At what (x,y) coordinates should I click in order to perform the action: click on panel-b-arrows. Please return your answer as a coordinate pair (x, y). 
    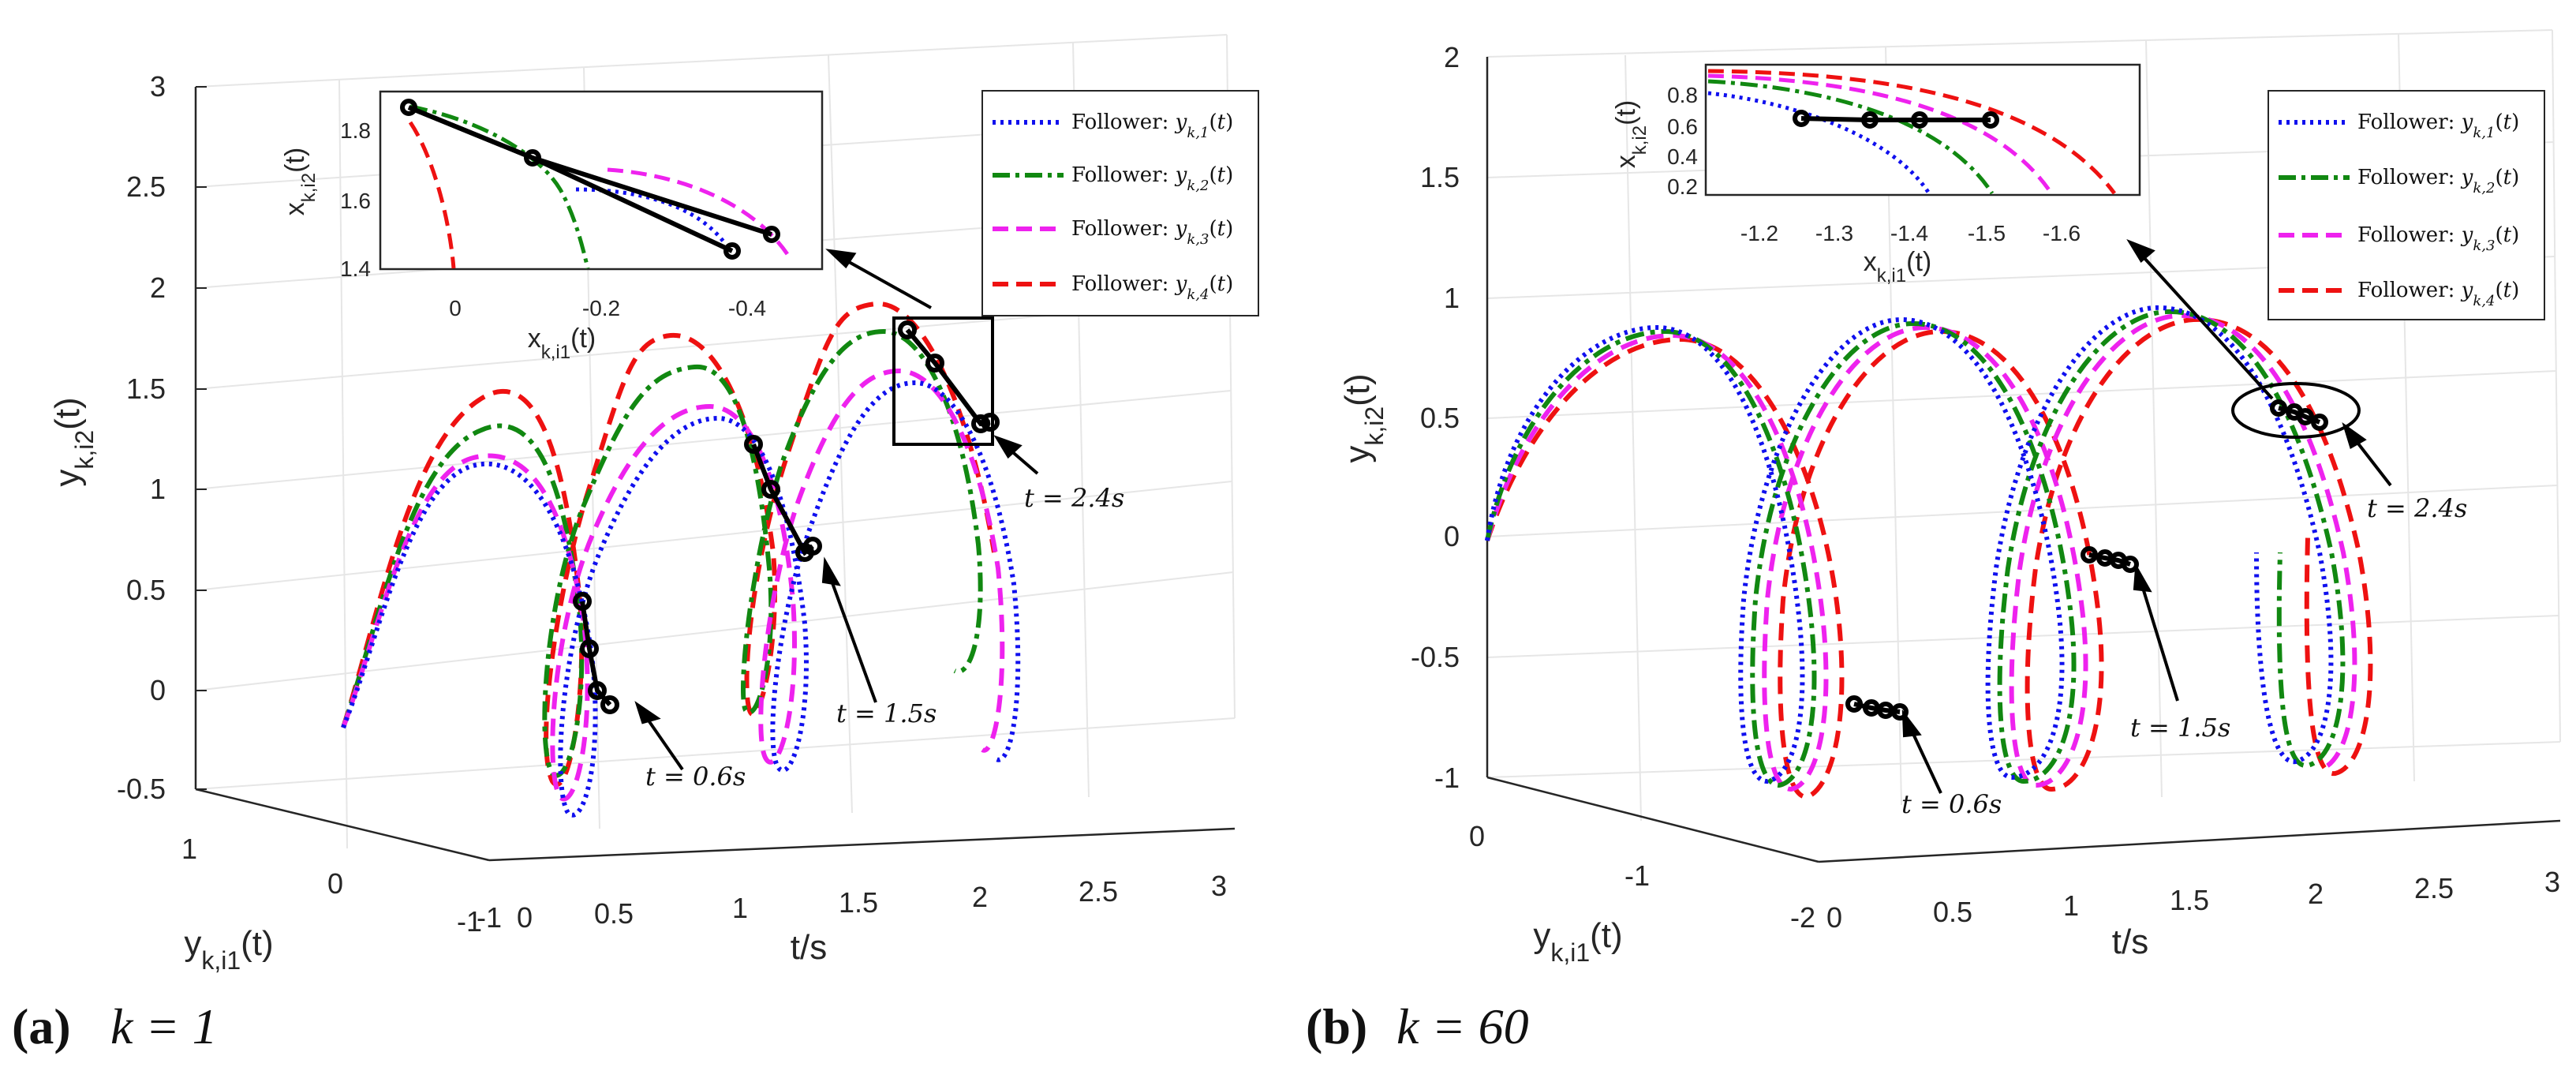
    Looking at the image, I should click on (2146, 516).